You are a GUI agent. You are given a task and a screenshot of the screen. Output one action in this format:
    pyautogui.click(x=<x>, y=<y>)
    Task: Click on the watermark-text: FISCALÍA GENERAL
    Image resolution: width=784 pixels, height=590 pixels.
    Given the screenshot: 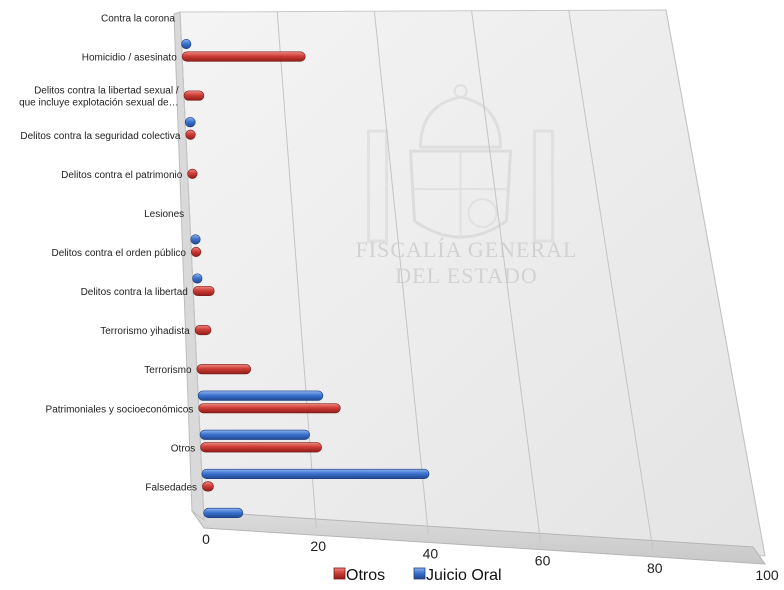 What is the action you would take?
    pyautogui.click(x=467, y=249)
    